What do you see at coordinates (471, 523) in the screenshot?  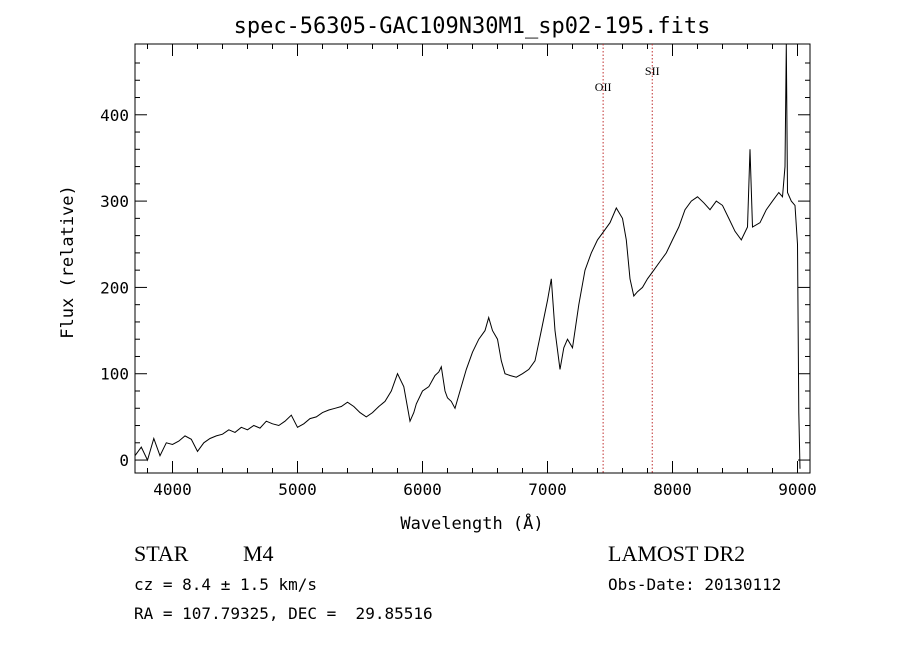 I see `x-axis-label: Wavelength (Å)` at bounding box center [471, 523].